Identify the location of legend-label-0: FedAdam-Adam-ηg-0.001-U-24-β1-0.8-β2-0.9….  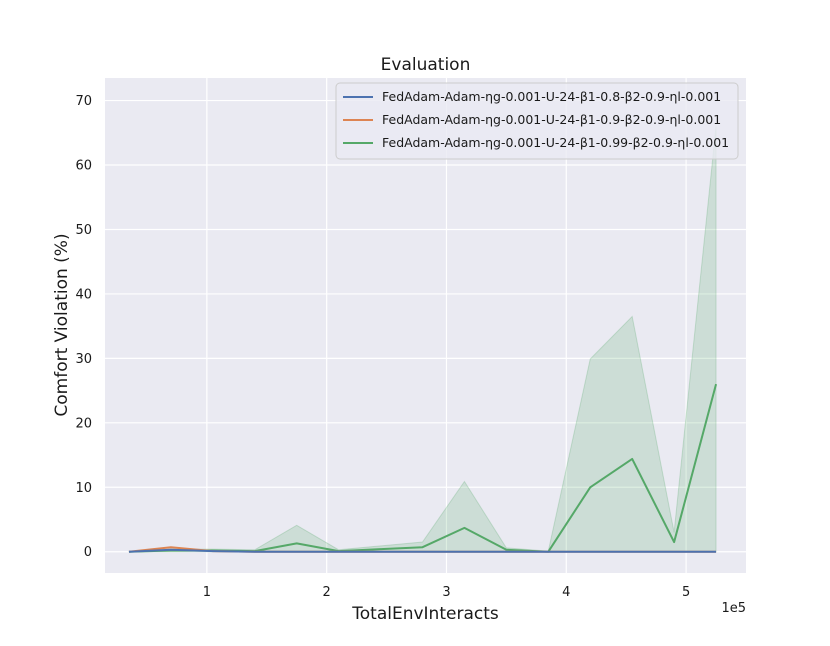
(551, 96).